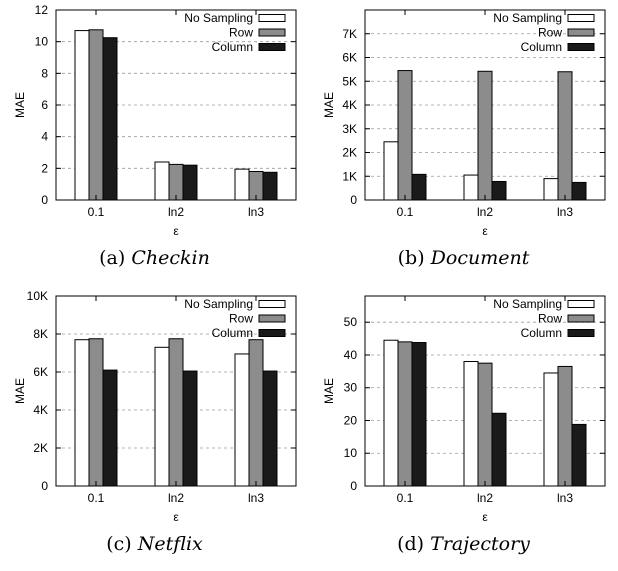  I want to click on caption-dataset-name: Checkin, so click(170, 258).